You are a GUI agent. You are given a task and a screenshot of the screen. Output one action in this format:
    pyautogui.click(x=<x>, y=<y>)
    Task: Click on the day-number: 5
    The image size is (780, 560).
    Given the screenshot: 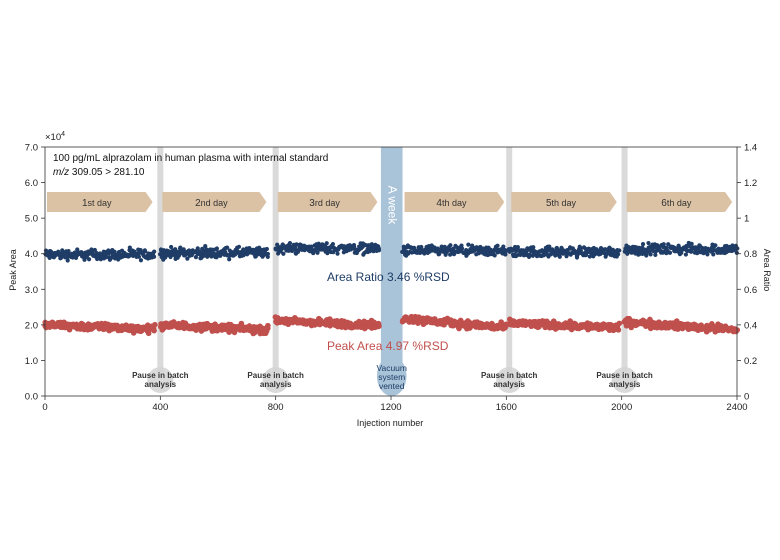 What is the action you would take?
    pyautogui.click(x=549, y=203)
    